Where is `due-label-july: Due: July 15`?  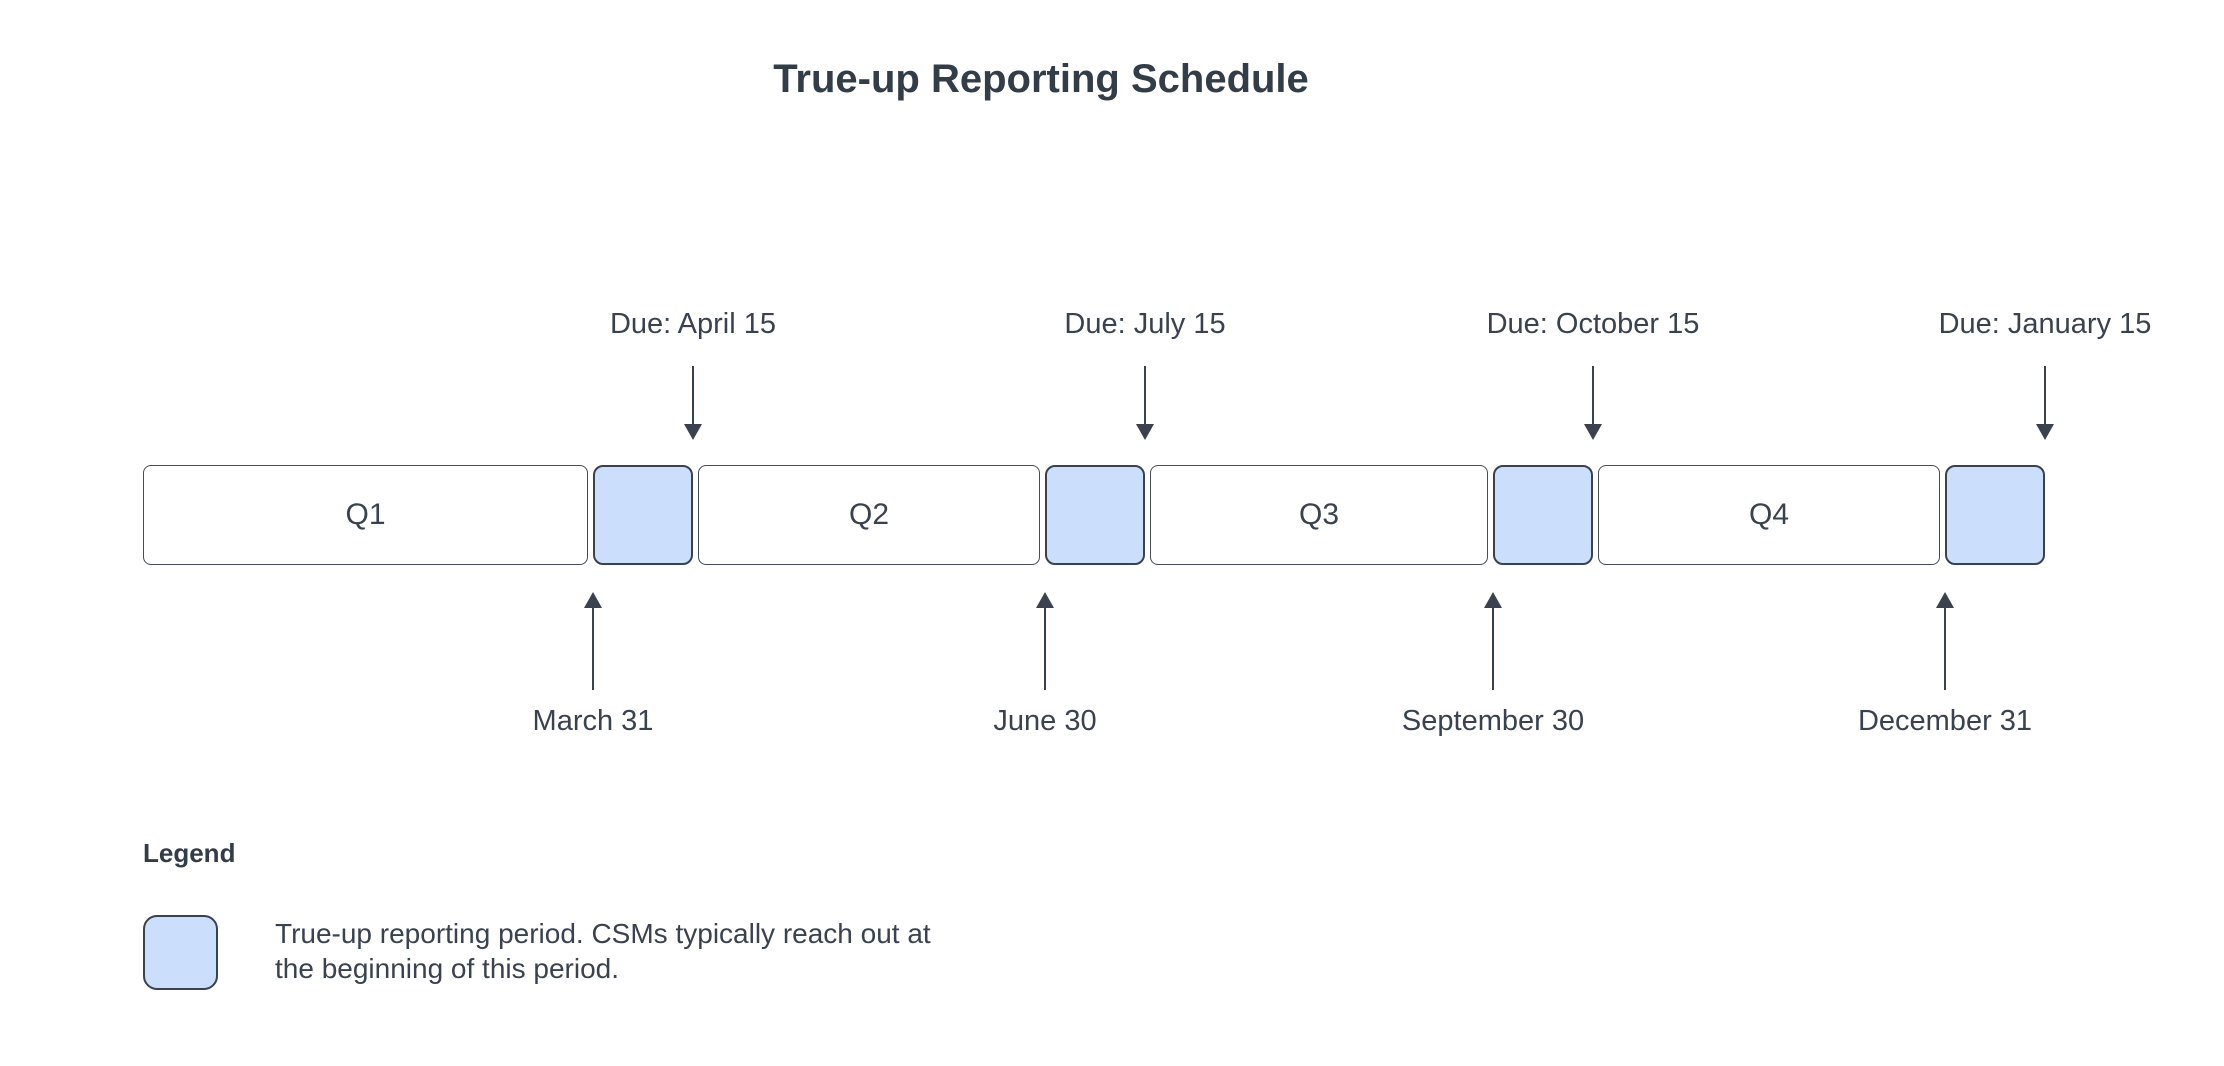
due-label-july: Due: July 15 is located at coordinates (1145, 324).